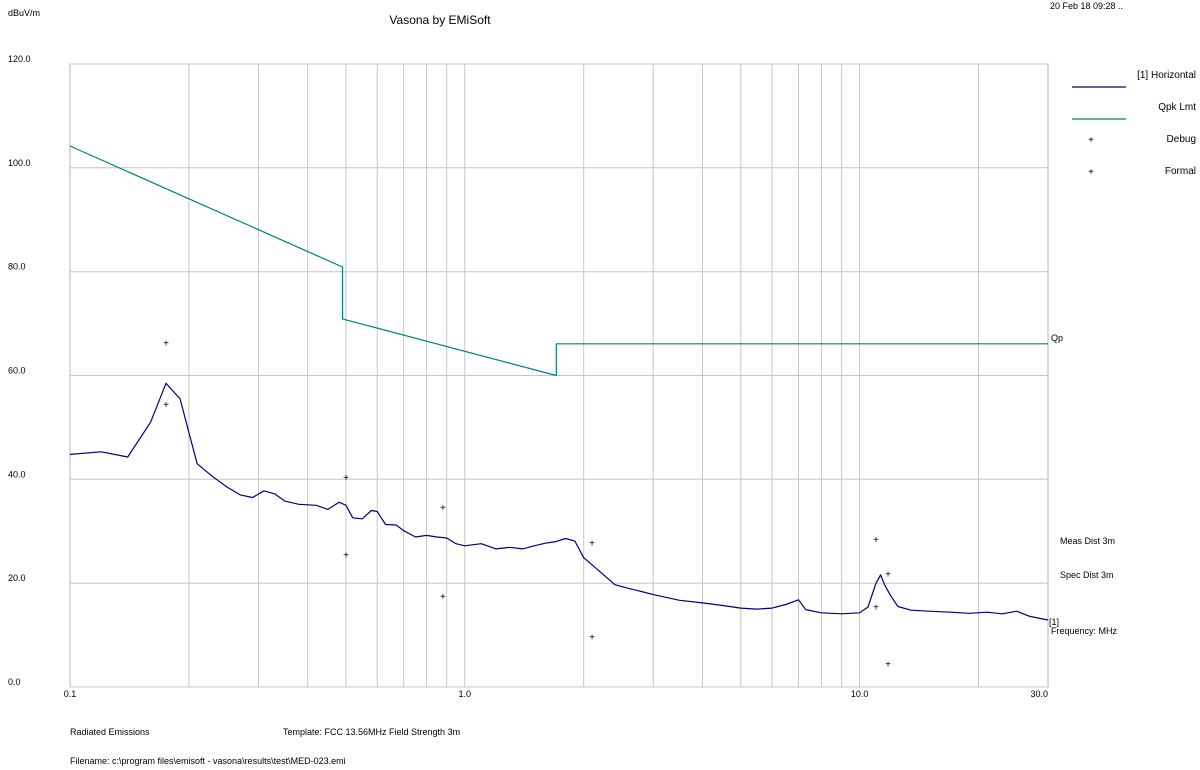 The width and height of the screenshot is (1200, 770). Describe the element at coordinates (1086, 6) in the screenshot. I see `timestamp: 20 Feb 18 09:28 ..` at that location.